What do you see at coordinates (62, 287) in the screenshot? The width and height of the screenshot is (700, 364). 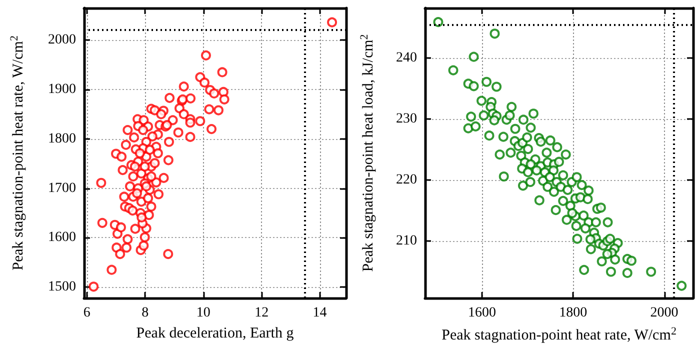 I see `y-tick-label: 1500` at bounding box center [62, 287].